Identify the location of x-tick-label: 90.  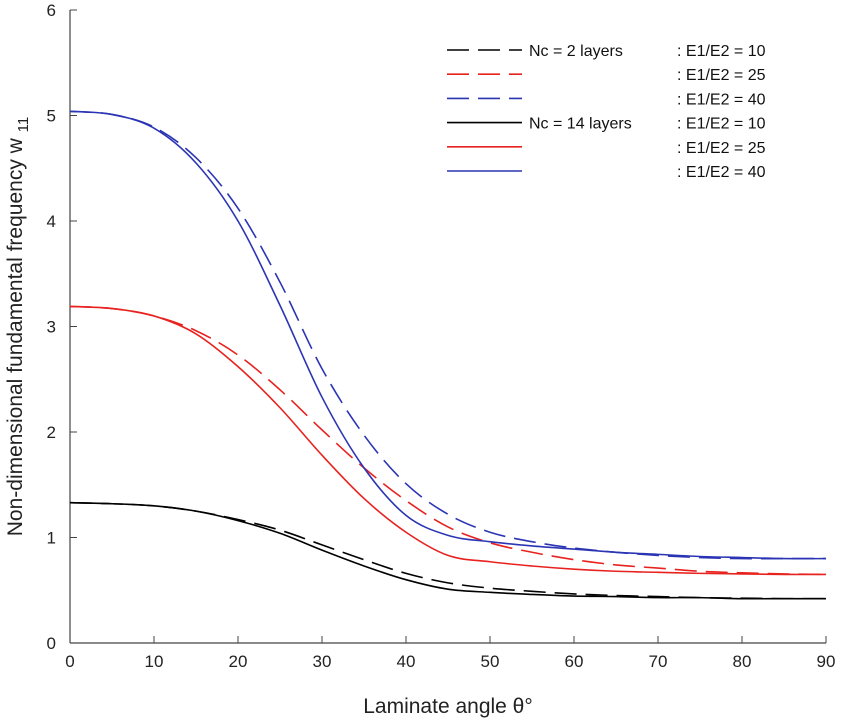
(826, 661).